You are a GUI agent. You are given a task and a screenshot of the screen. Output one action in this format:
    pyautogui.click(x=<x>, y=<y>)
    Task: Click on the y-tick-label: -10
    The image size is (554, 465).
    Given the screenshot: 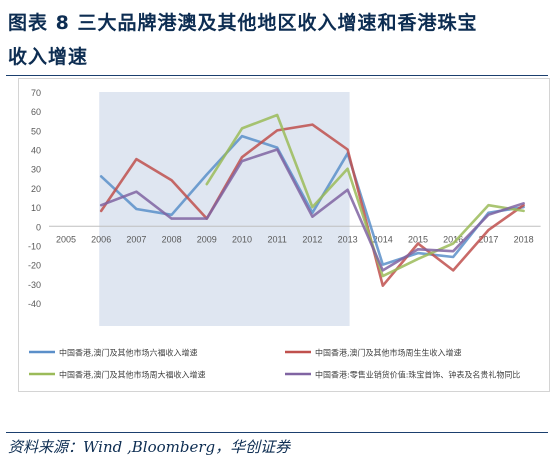 What is the action you would take?
    pyautogui.click(x=34, y=246)
    